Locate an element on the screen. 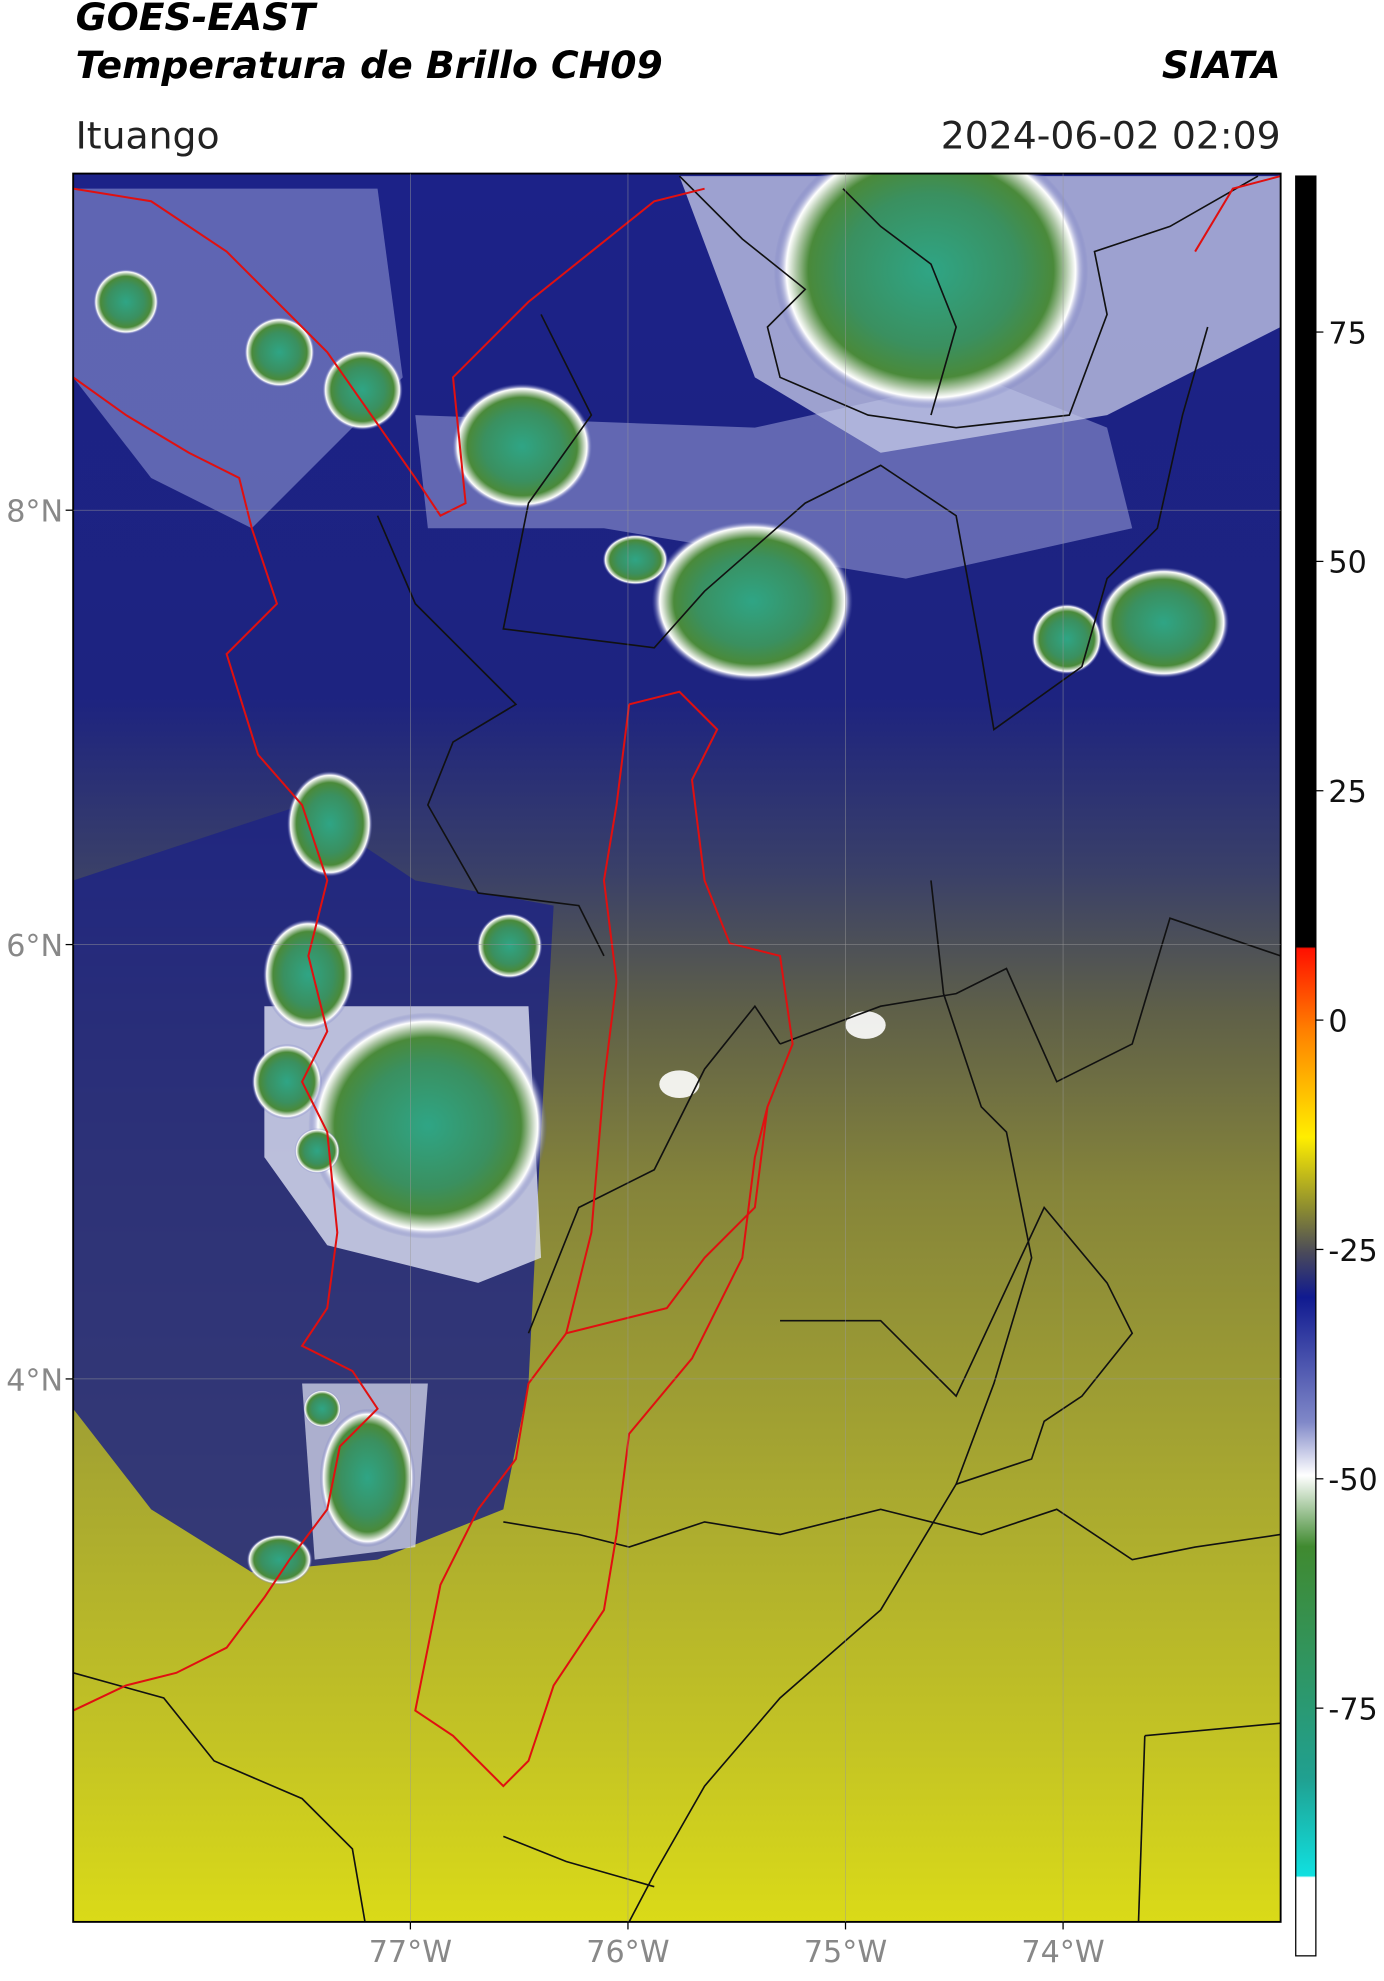 The height and width of the screenshot is (1981, 1384). x-tick-label: 77°W is located at coordinates (410, 1952).